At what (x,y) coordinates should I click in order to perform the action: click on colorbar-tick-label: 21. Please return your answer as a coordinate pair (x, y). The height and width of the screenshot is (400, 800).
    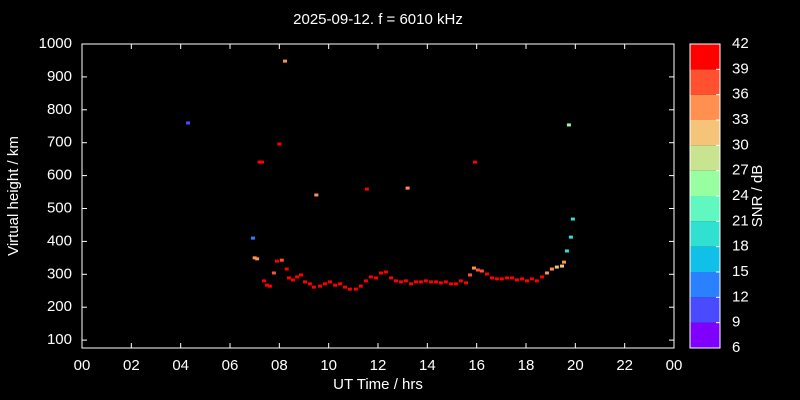
    Looking at the image, I should click on (740, 220).